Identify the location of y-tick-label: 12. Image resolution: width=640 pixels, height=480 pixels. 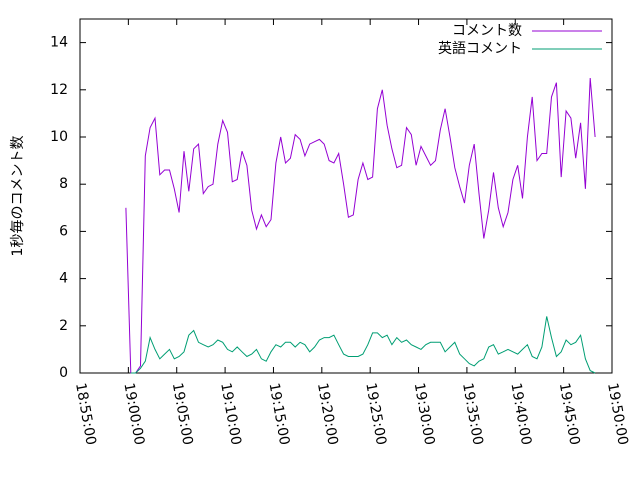
(59, 90).